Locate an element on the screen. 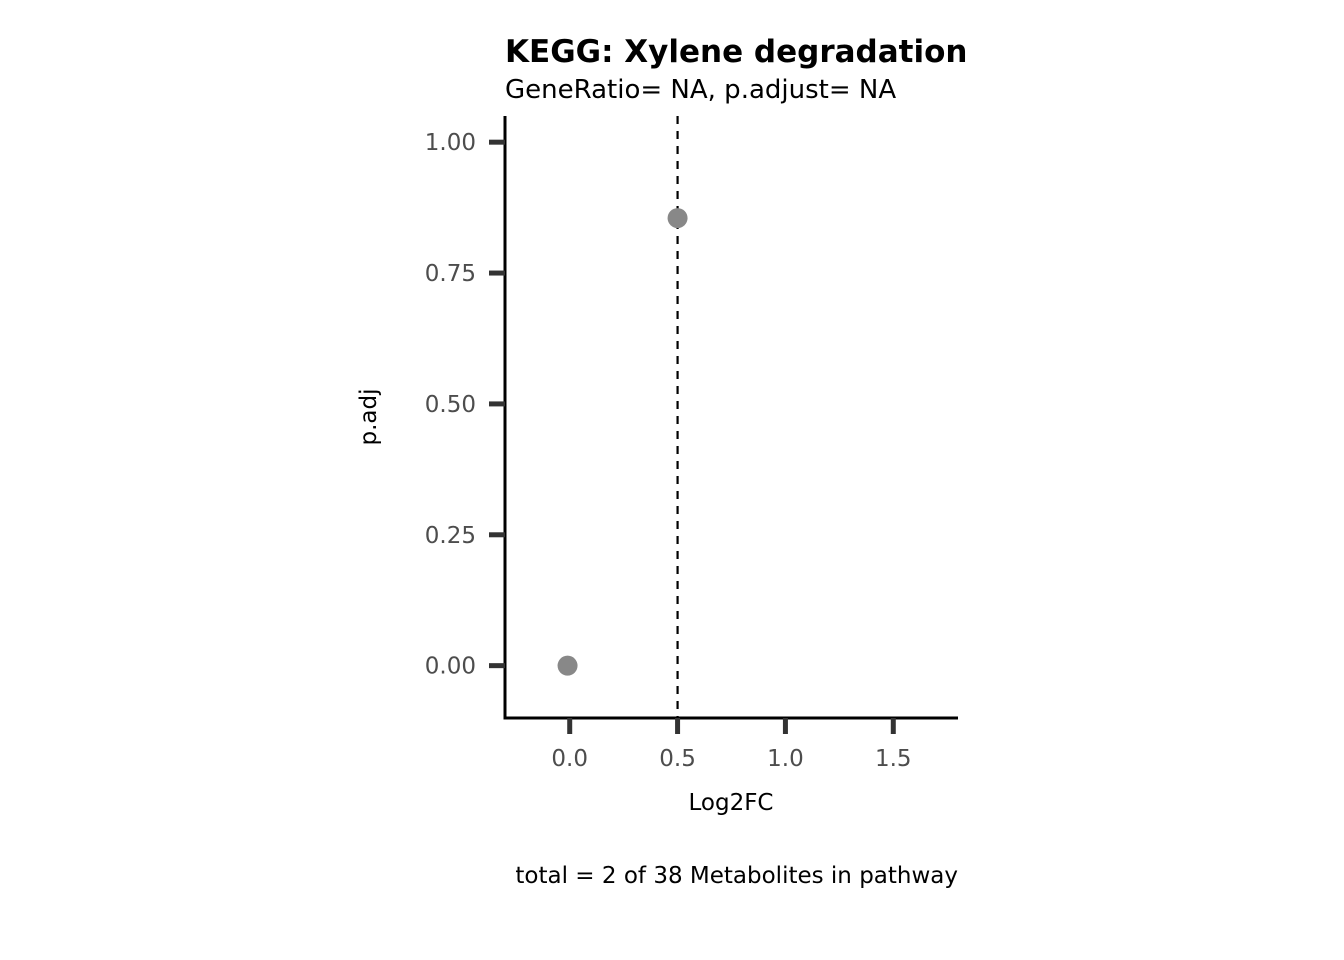 This screenshot has height=960, width=1344. x-tick-label-4: 1.5 is located at coordinates (893, 759).